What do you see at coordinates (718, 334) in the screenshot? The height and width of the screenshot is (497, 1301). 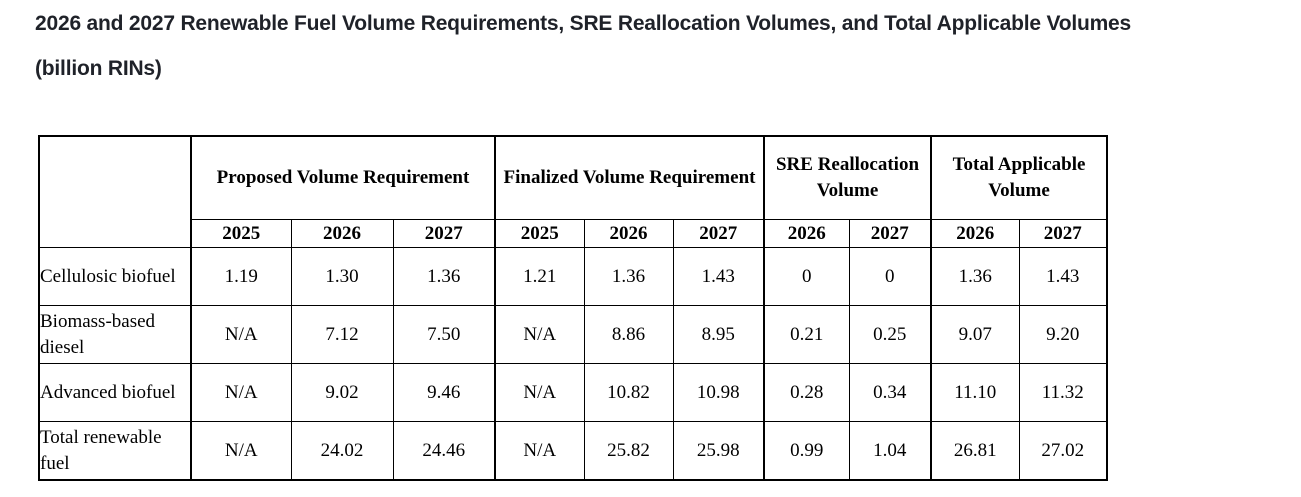 I see `data-cell: 8.95` at bounding box center [718, 334].